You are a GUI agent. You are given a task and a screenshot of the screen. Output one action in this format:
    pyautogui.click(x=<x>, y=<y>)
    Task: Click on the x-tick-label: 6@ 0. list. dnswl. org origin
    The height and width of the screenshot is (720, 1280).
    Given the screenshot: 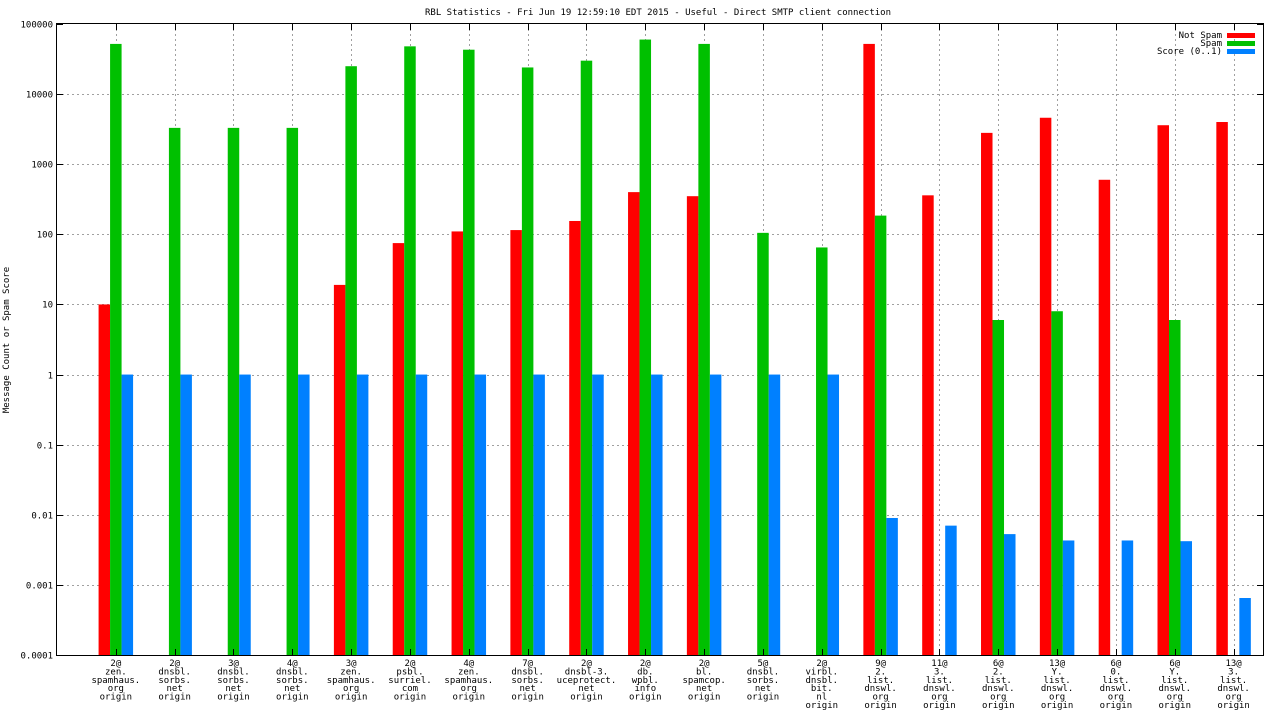 What is the action you would take?
    pyautogui.click(x=1116, y=685)
    